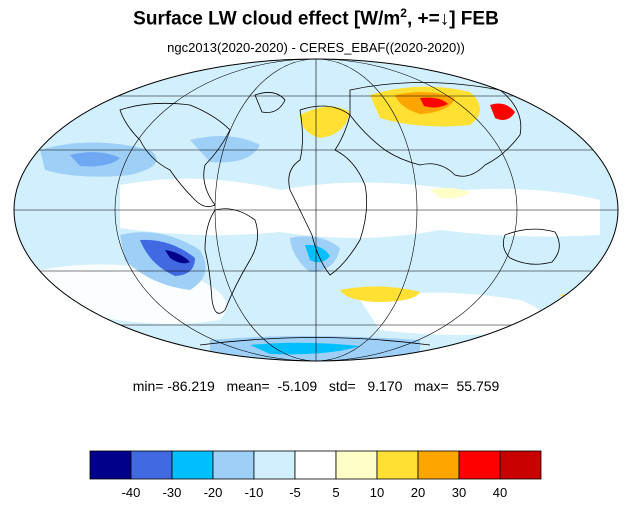  What do you see at coordinates (270, 102) in the screenshot?
I see `coast-greenland` at bounding box center [270, 102].